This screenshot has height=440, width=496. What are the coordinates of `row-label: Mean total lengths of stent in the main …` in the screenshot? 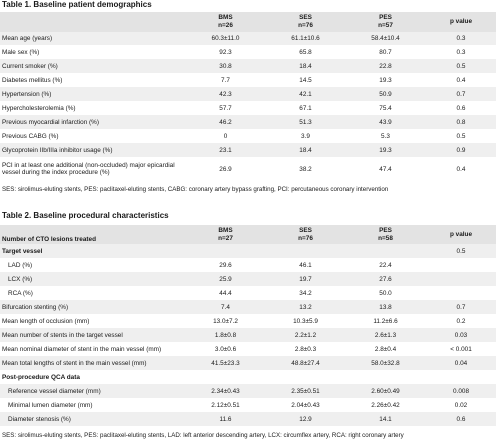 It's located at (92, 363).